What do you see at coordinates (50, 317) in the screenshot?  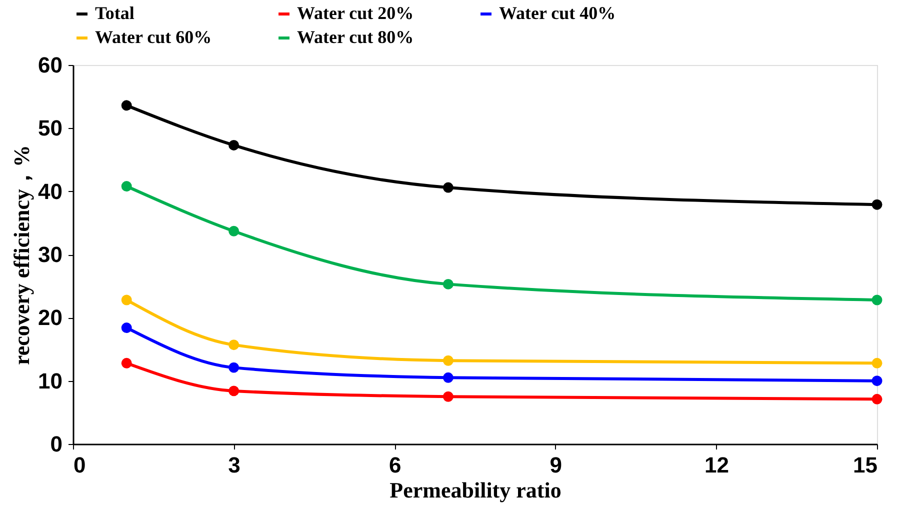 I see `y-tick-label: 20` at bounding box center [50, 317].